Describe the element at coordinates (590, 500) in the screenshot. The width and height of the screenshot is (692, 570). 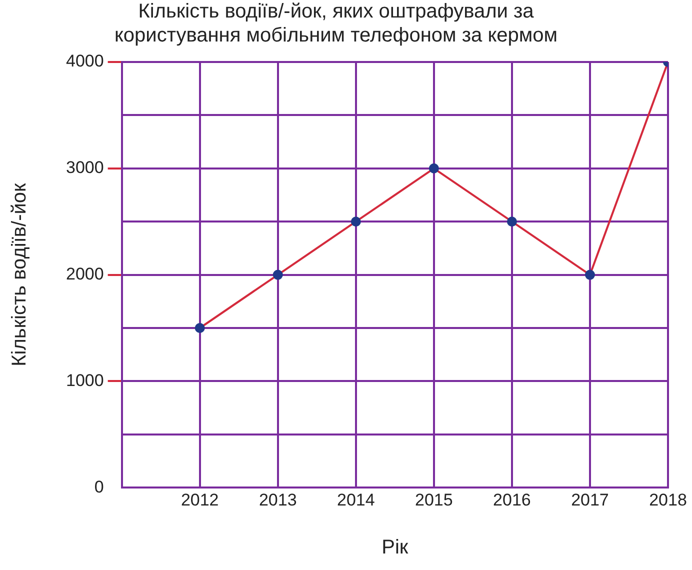
I see `x-tick-label: 2017` at that location.